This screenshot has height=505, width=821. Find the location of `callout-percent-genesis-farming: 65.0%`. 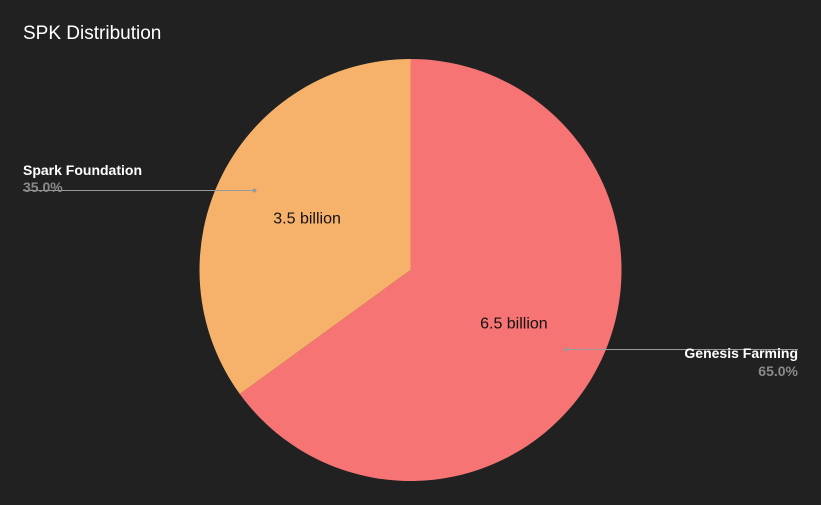

callout-percent-genesis-farming: 65.0% is located at coordinates (778, 371).